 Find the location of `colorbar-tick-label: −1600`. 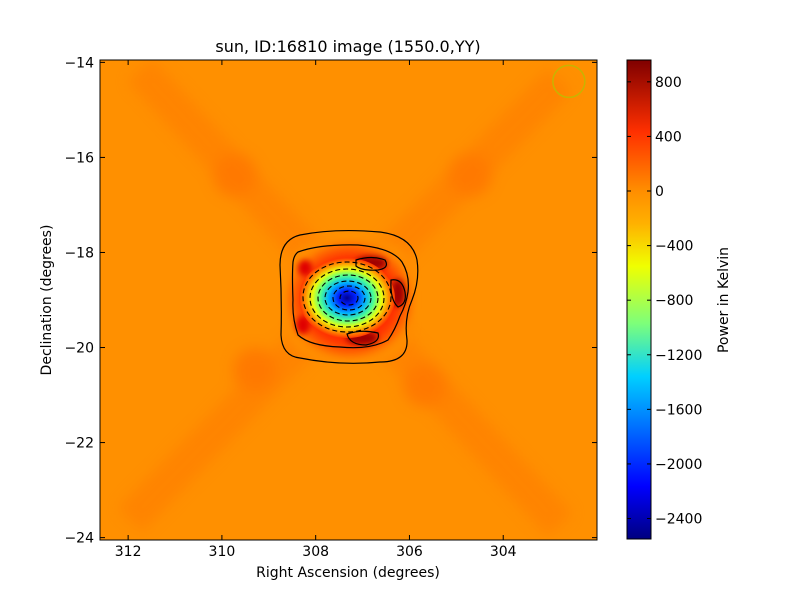

colorbar-tick-label: −1600 is located at coordinates (678, 410).